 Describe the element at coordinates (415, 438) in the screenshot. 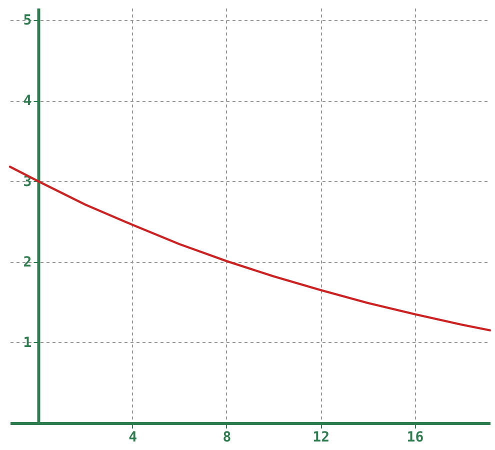

I see `x-tick-label: 16` at that location.